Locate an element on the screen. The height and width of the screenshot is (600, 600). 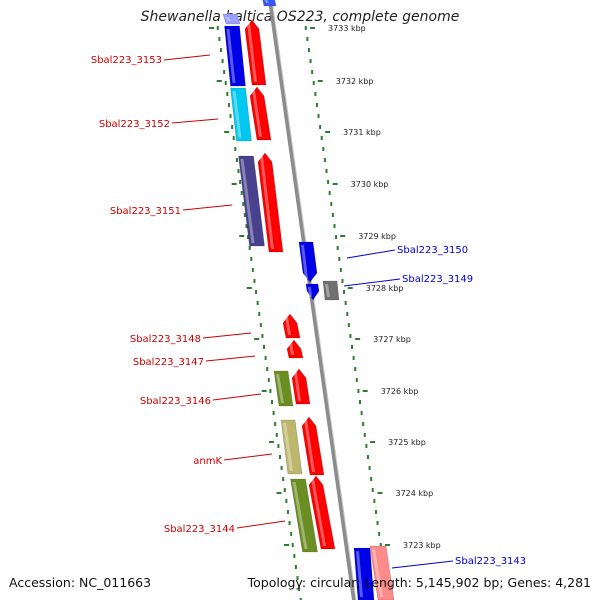
gene-label: Sbal223_3151 is located at coordinates (145, 211).